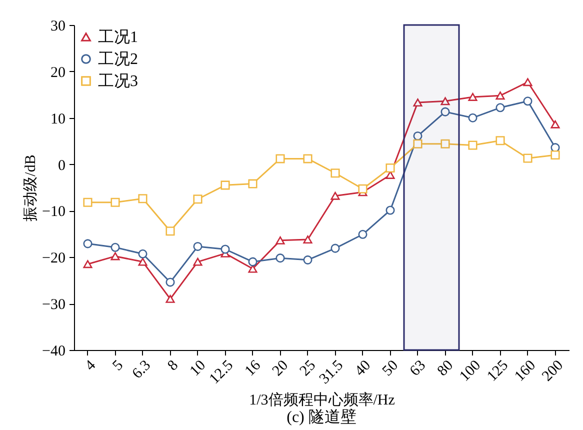 The width and height of the screenshot is (583, 430). Describe the element at coordinates (54, 352) in the screenshot. I see `y-tick-label: −40` at that location.